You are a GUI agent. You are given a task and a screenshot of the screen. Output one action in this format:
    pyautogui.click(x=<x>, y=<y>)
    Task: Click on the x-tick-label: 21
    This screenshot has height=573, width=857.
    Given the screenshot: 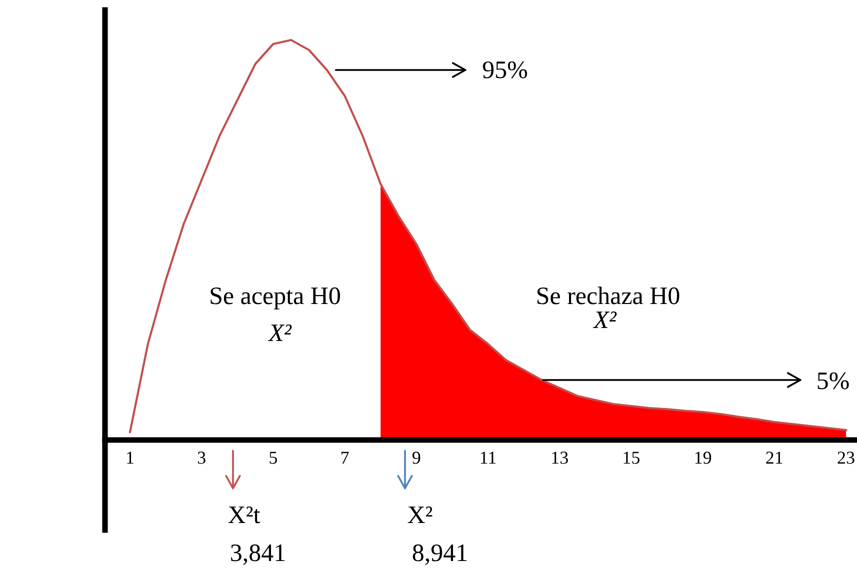 What is the action you would take?
    pyautogui.click(x=774, y=458)
    